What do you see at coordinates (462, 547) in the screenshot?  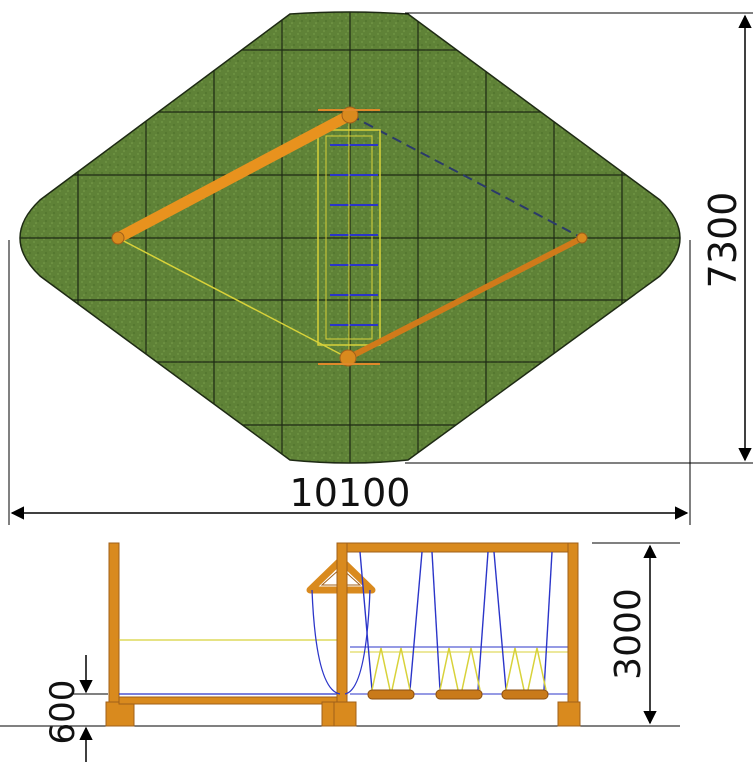 I see `swing-top-beam` at bounding box center [462, 547].